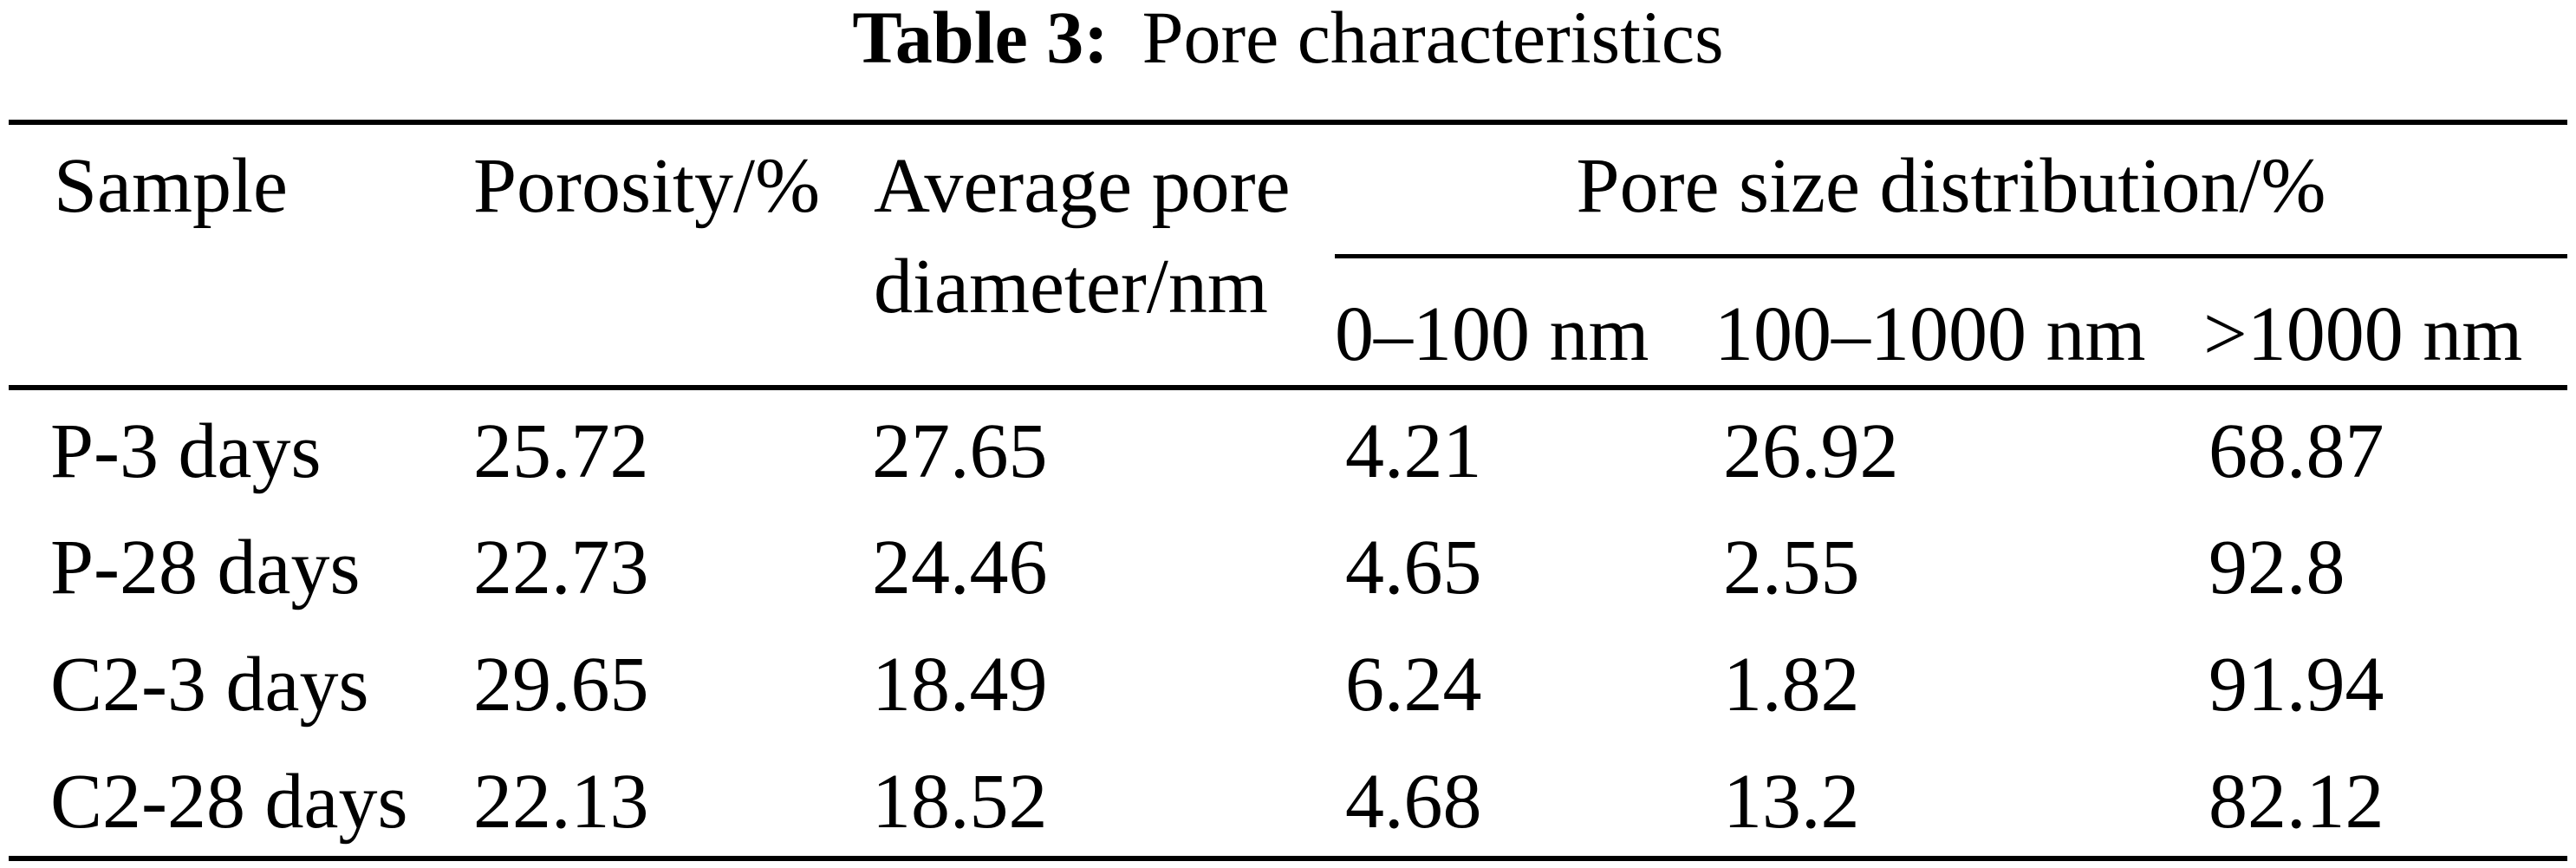  I want to click on cell-dist-gt1000: 91.94, so click(2296, 685).